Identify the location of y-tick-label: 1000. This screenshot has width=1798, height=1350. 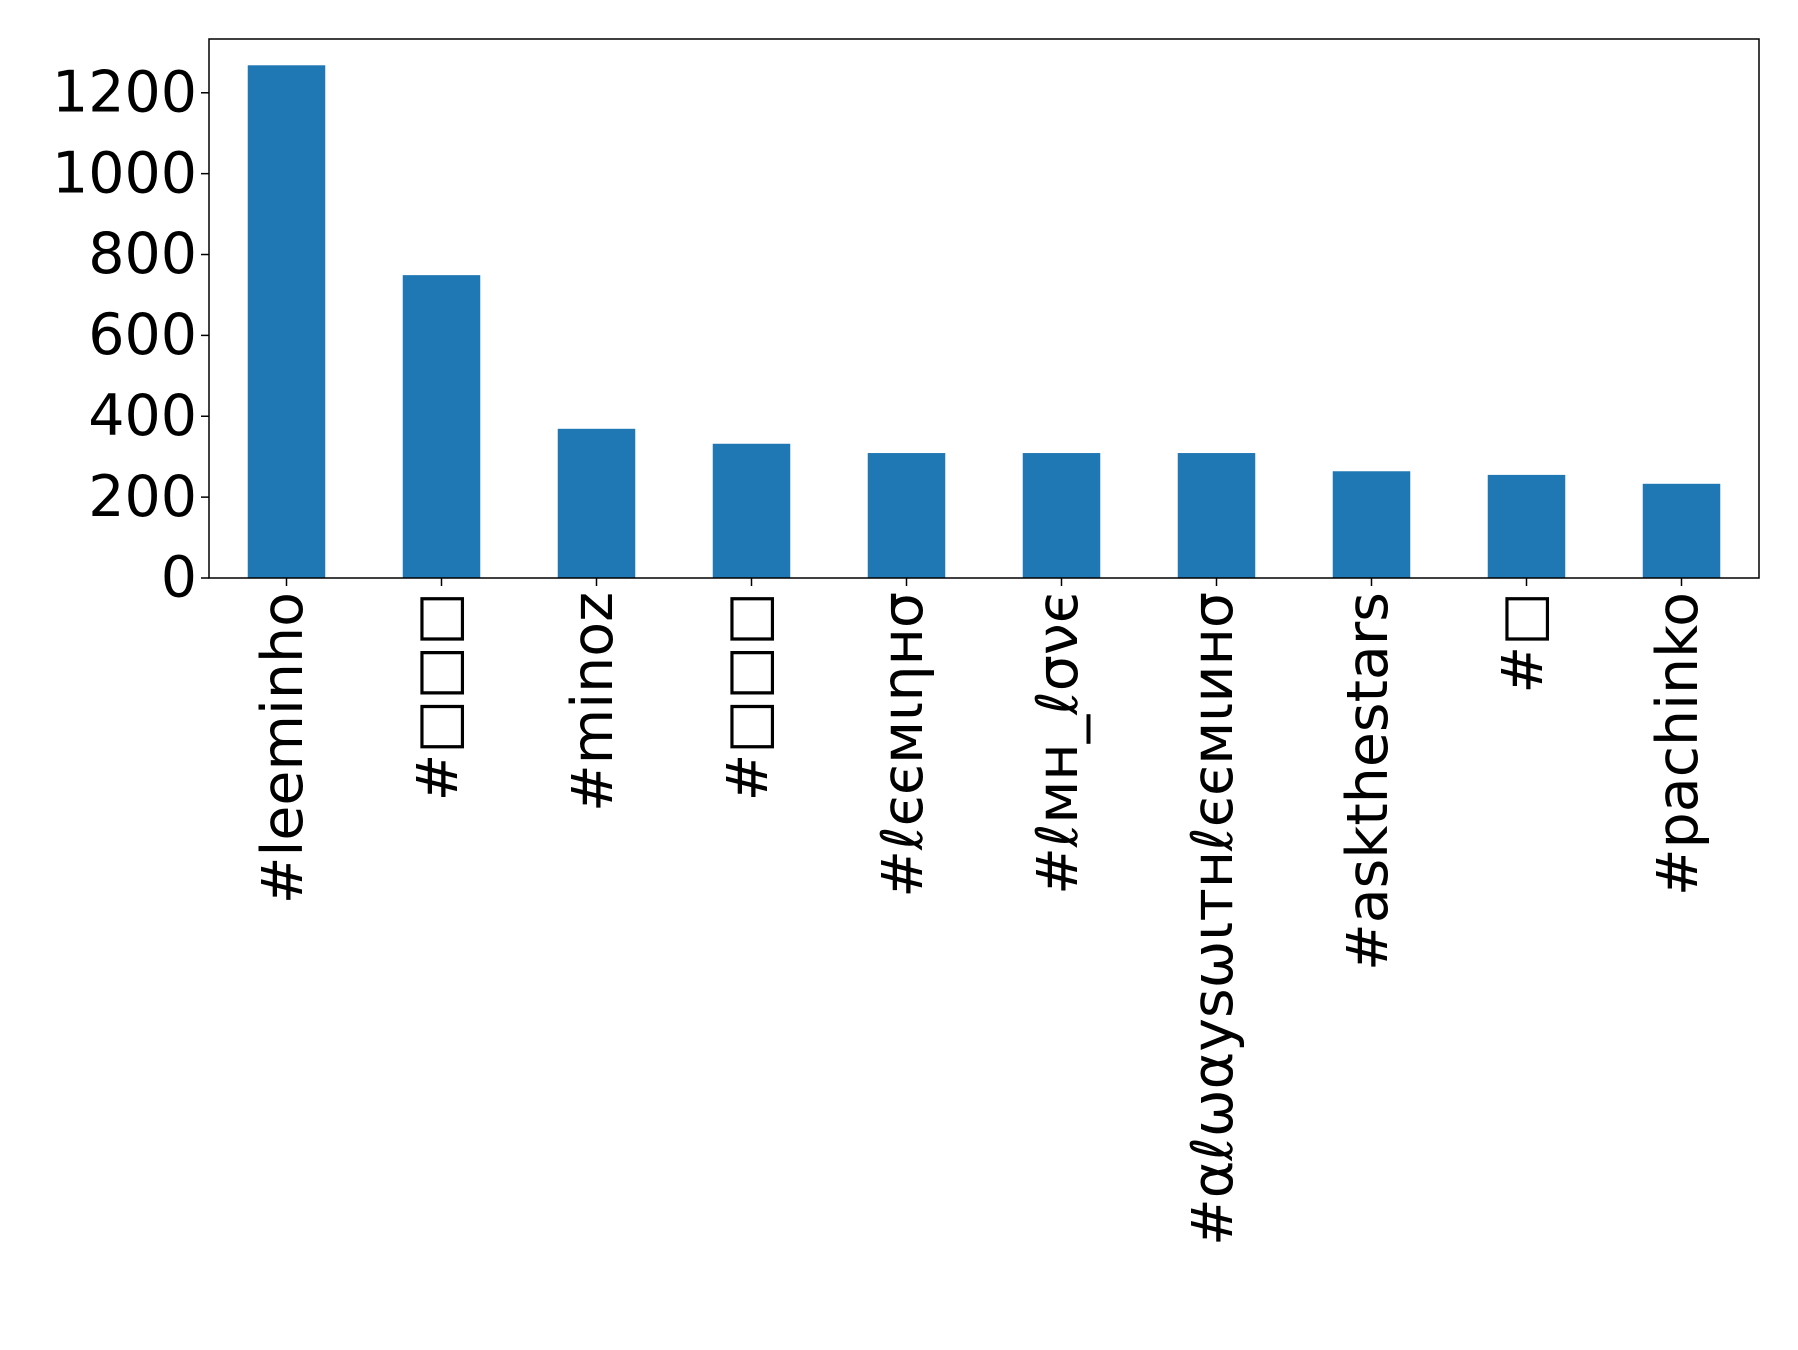
(124, 173).